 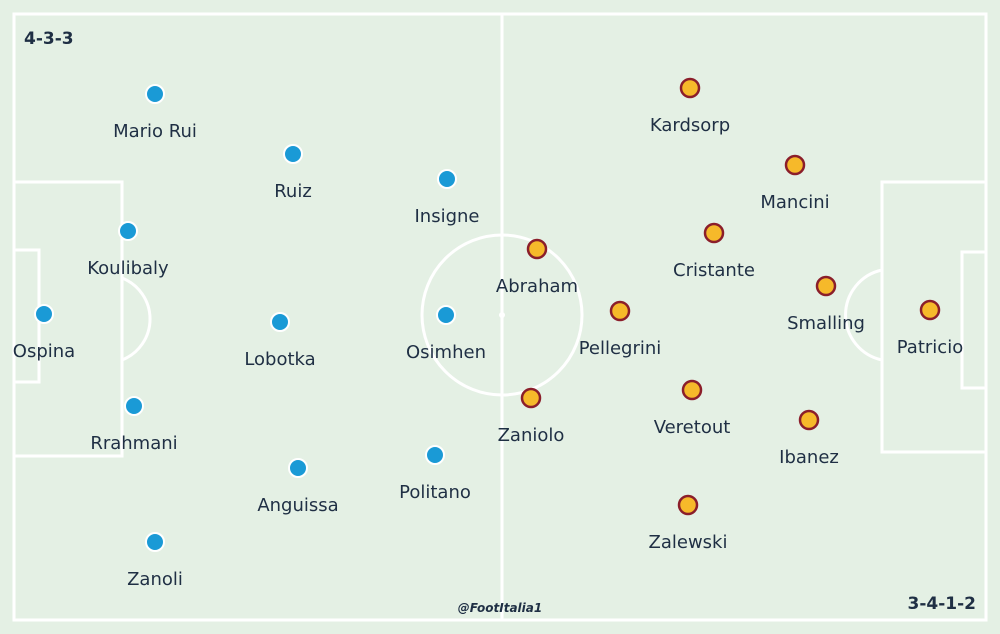 What do you see at coordinates (537, 286) in the screenshot?
I see `away-player-name: Abraham` at bounding box center [537, 286].